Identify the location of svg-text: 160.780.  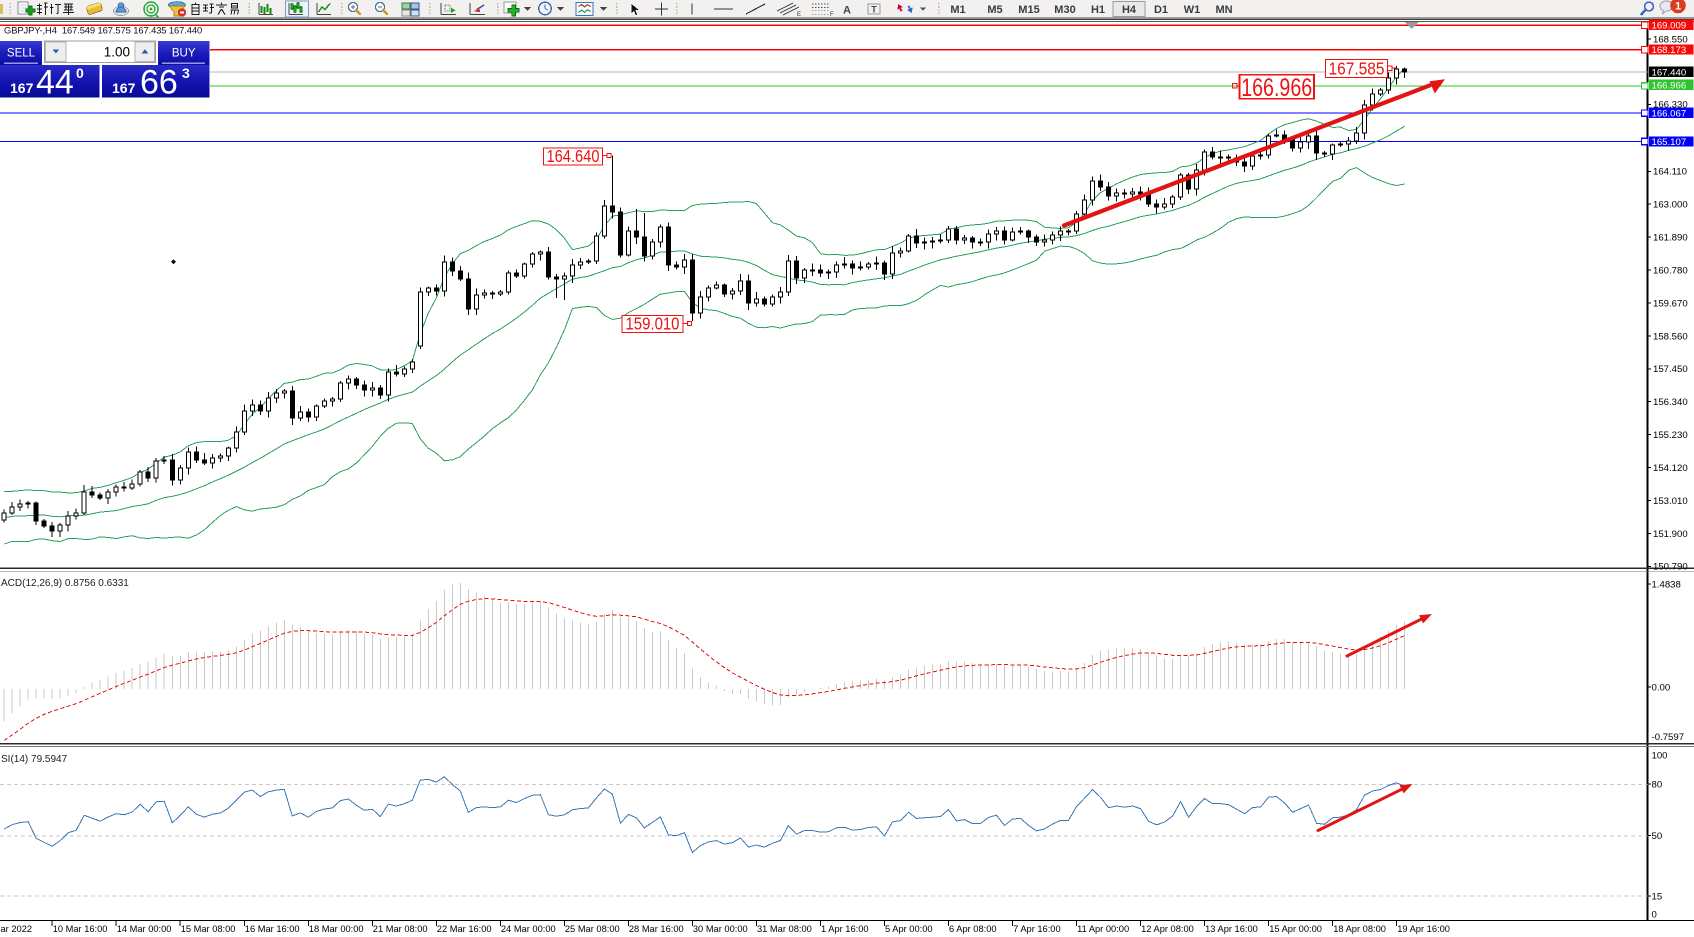
(1670, 270).